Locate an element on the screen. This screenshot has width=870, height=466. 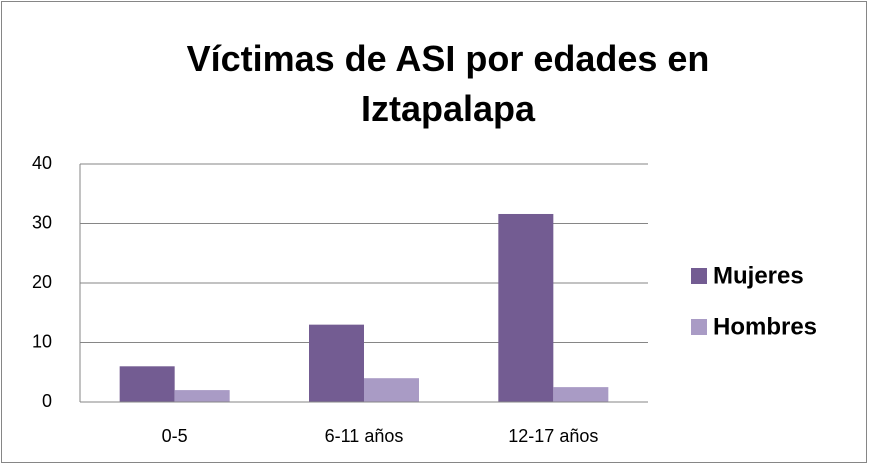
y-tick-label: 40 is located at coordinates (42, 163).